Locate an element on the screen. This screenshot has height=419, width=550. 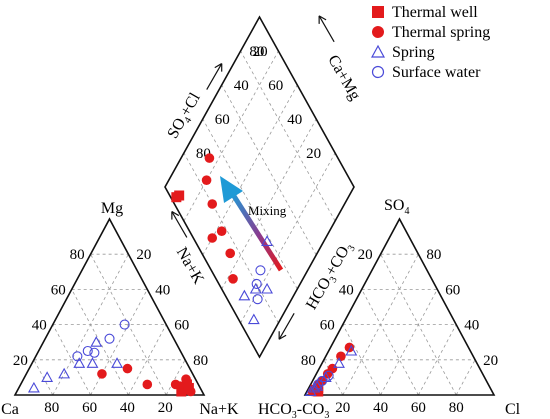
anion-apex-label: SO4 is located at coordinates (396, 207).